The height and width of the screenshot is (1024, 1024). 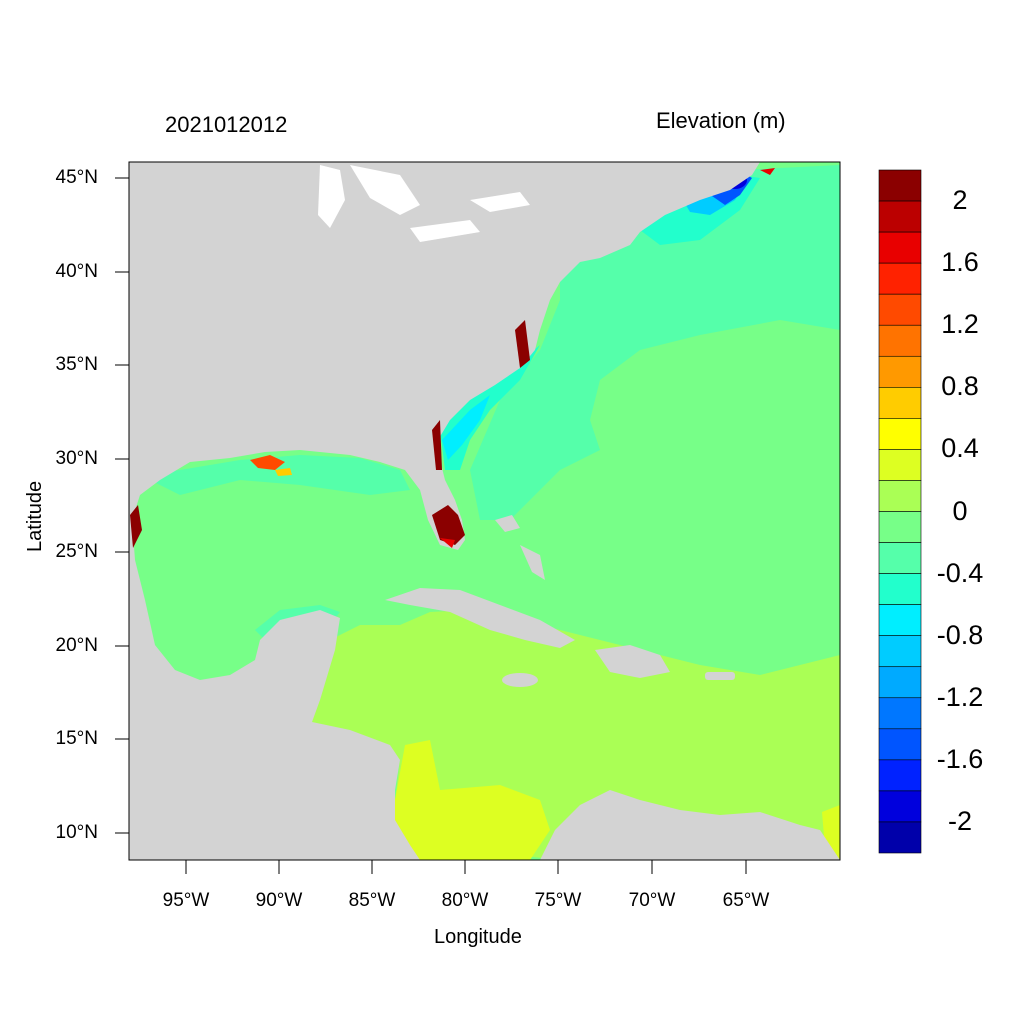 What do you see at coordinates (655, 342) in the screenshot?
I see `atlantic-shelf-water` at bounding box center [655, 342].